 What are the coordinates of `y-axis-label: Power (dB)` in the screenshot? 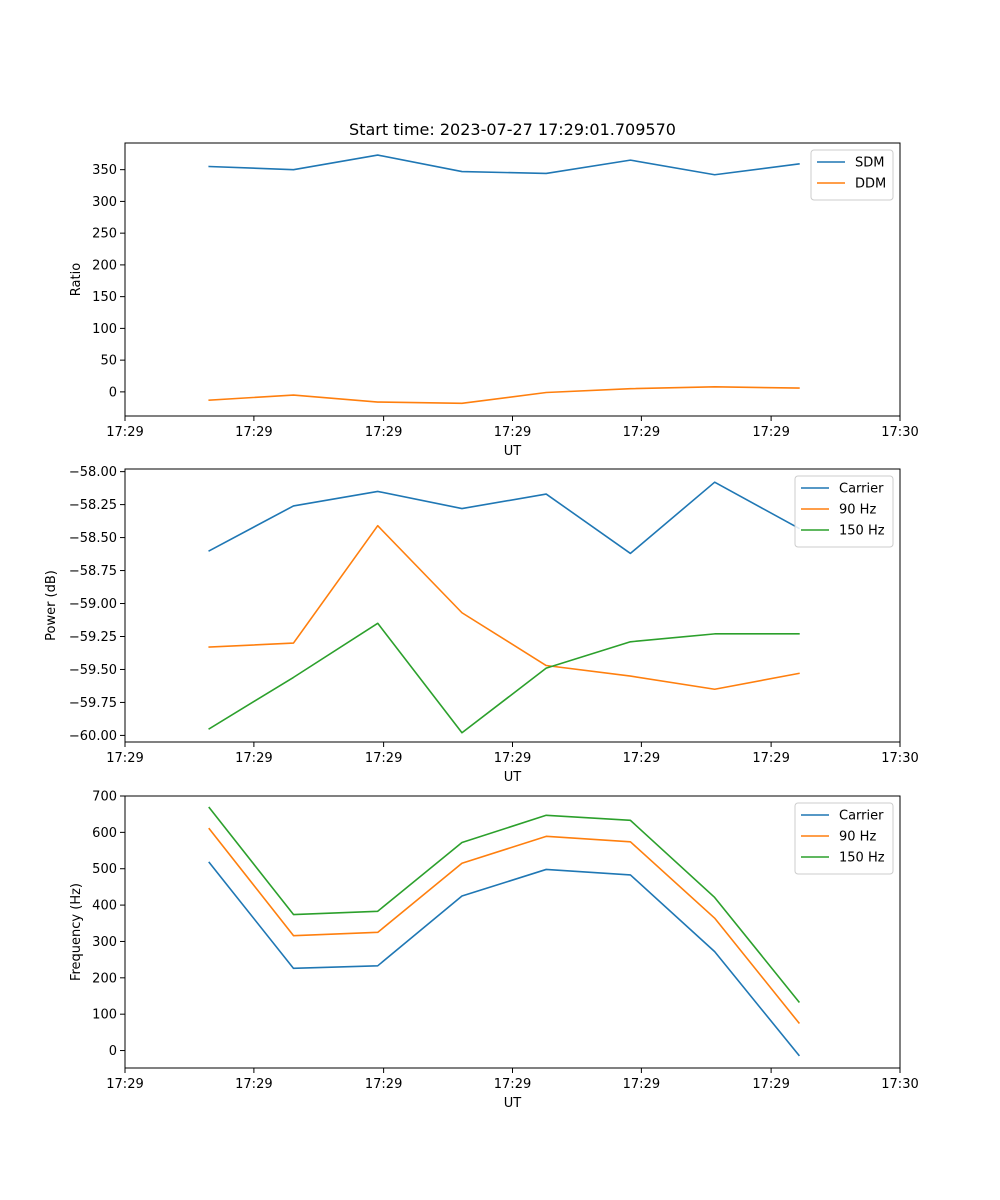 It's located at (51, 605).